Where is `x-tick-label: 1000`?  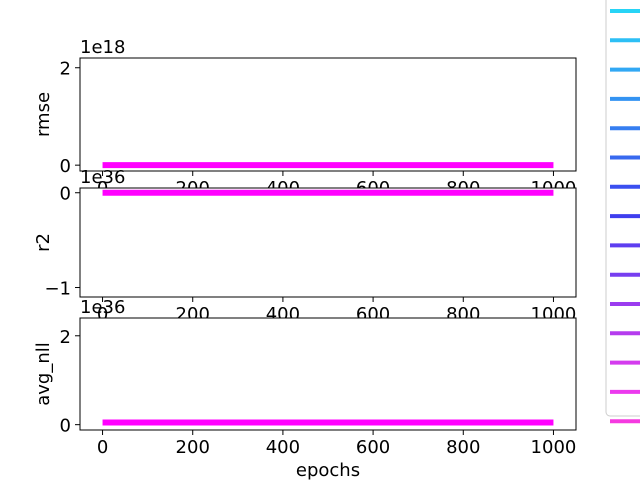 x-tick-label: 1000 is located at coordinates (554, 447).